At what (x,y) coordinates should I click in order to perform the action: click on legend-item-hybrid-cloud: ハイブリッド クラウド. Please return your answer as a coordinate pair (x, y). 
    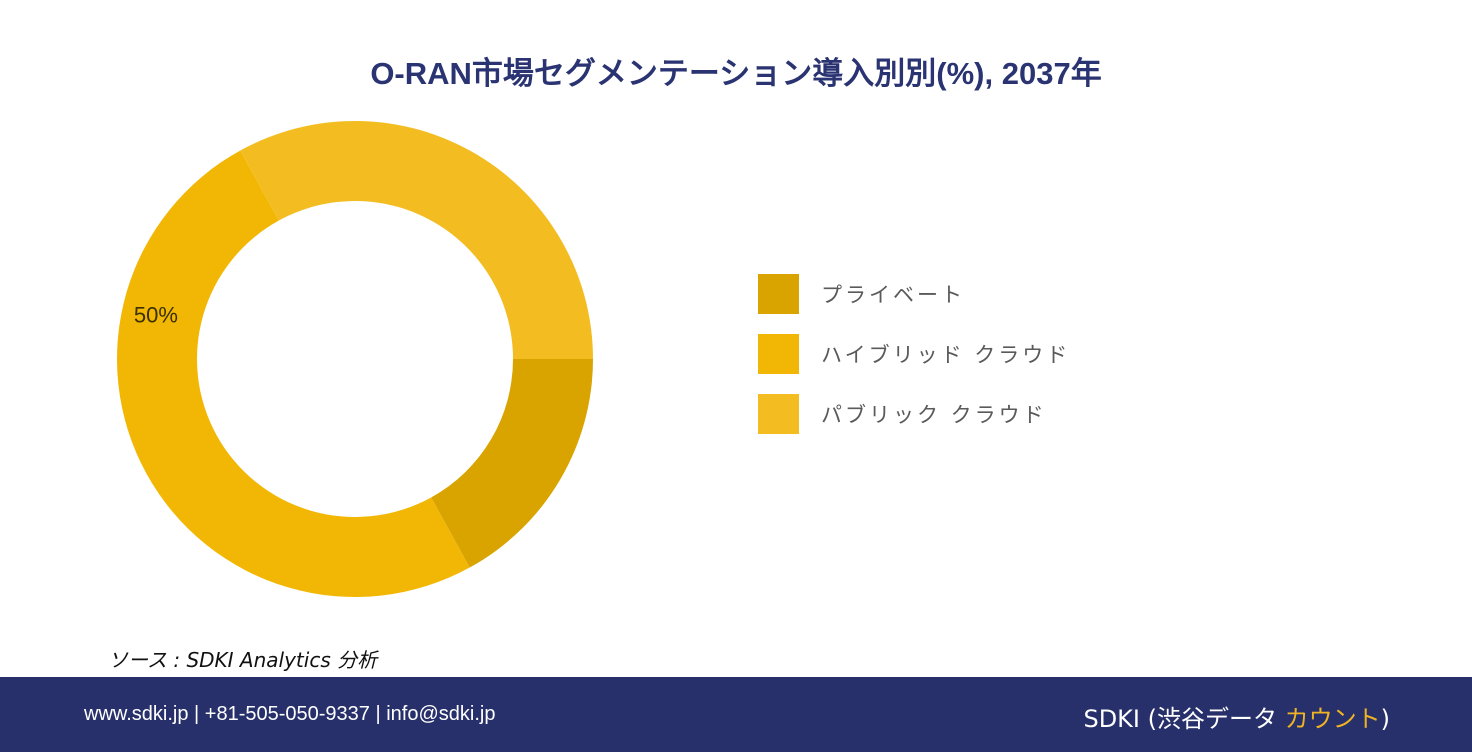
    Looking at the image, I should click on (914, 354).